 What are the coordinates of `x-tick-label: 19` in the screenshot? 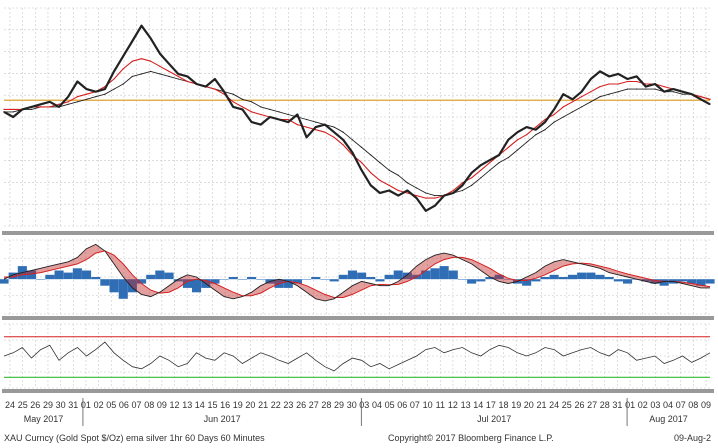 It's located at (238, 405).